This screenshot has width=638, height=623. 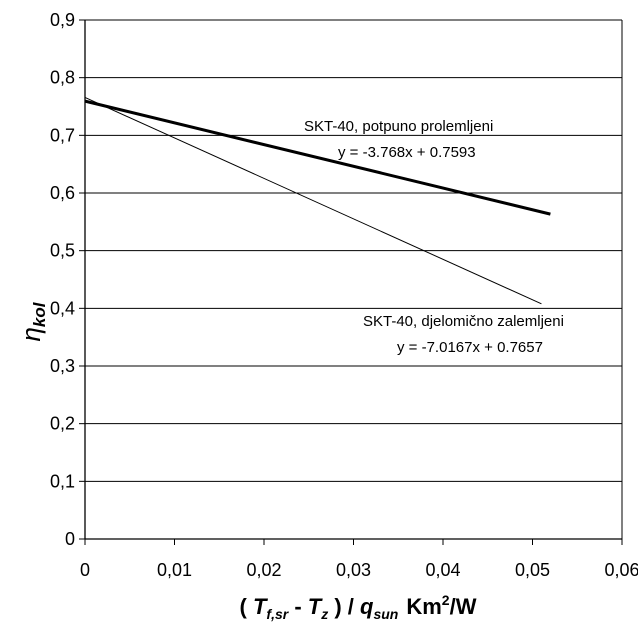 What do you see at coordinates (263, 570) in the screenshot?
I see `x-tick-label: 0,02` at bounding box center [263, 570].